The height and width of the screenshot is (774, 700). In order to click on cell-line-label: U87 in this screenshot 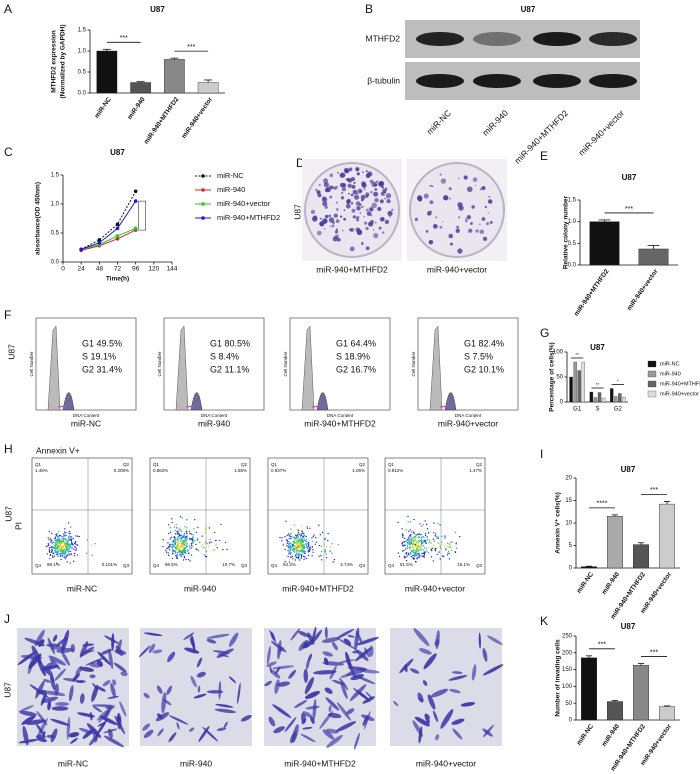, I will do `click(11, 352)`.